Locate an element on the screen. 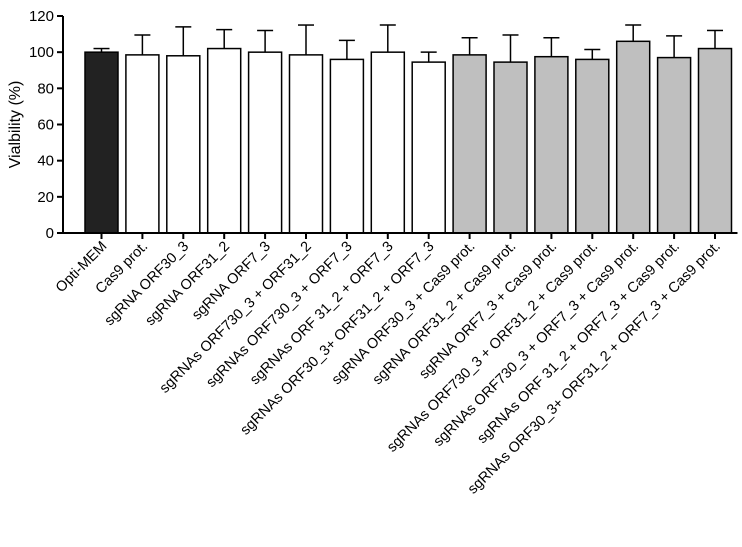  y-tick-label: 80 is located at coordinates (45, 88).